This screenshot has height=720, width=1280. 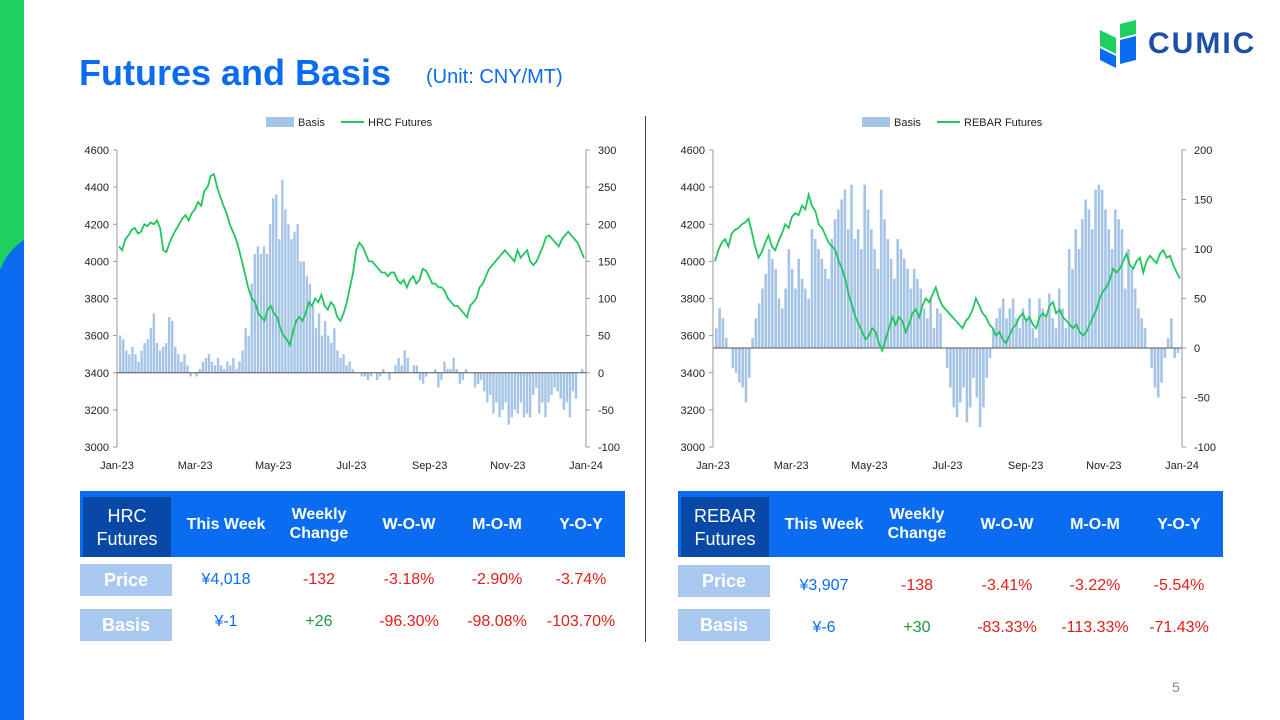 What do you see at coordinates (127, 527) in the screenshot?
I see `table-corner-label: HRC Futures` at bounding box center [127, 527].